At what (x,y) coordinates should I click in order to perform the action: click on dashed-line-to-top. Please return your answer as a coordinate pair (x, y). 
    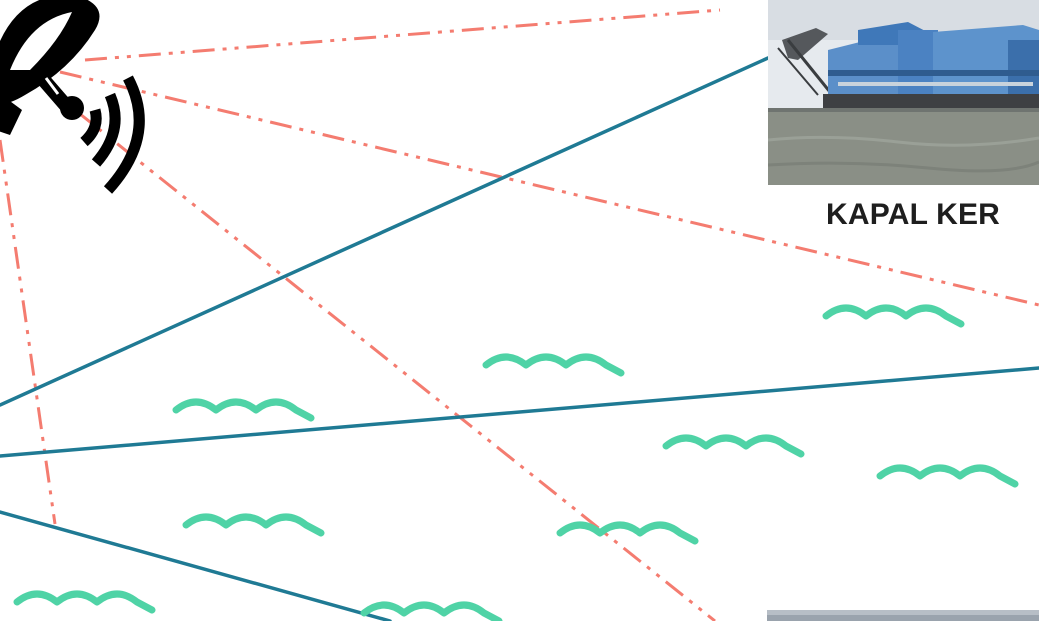
    Looking at the image, I should click on (402, 35).